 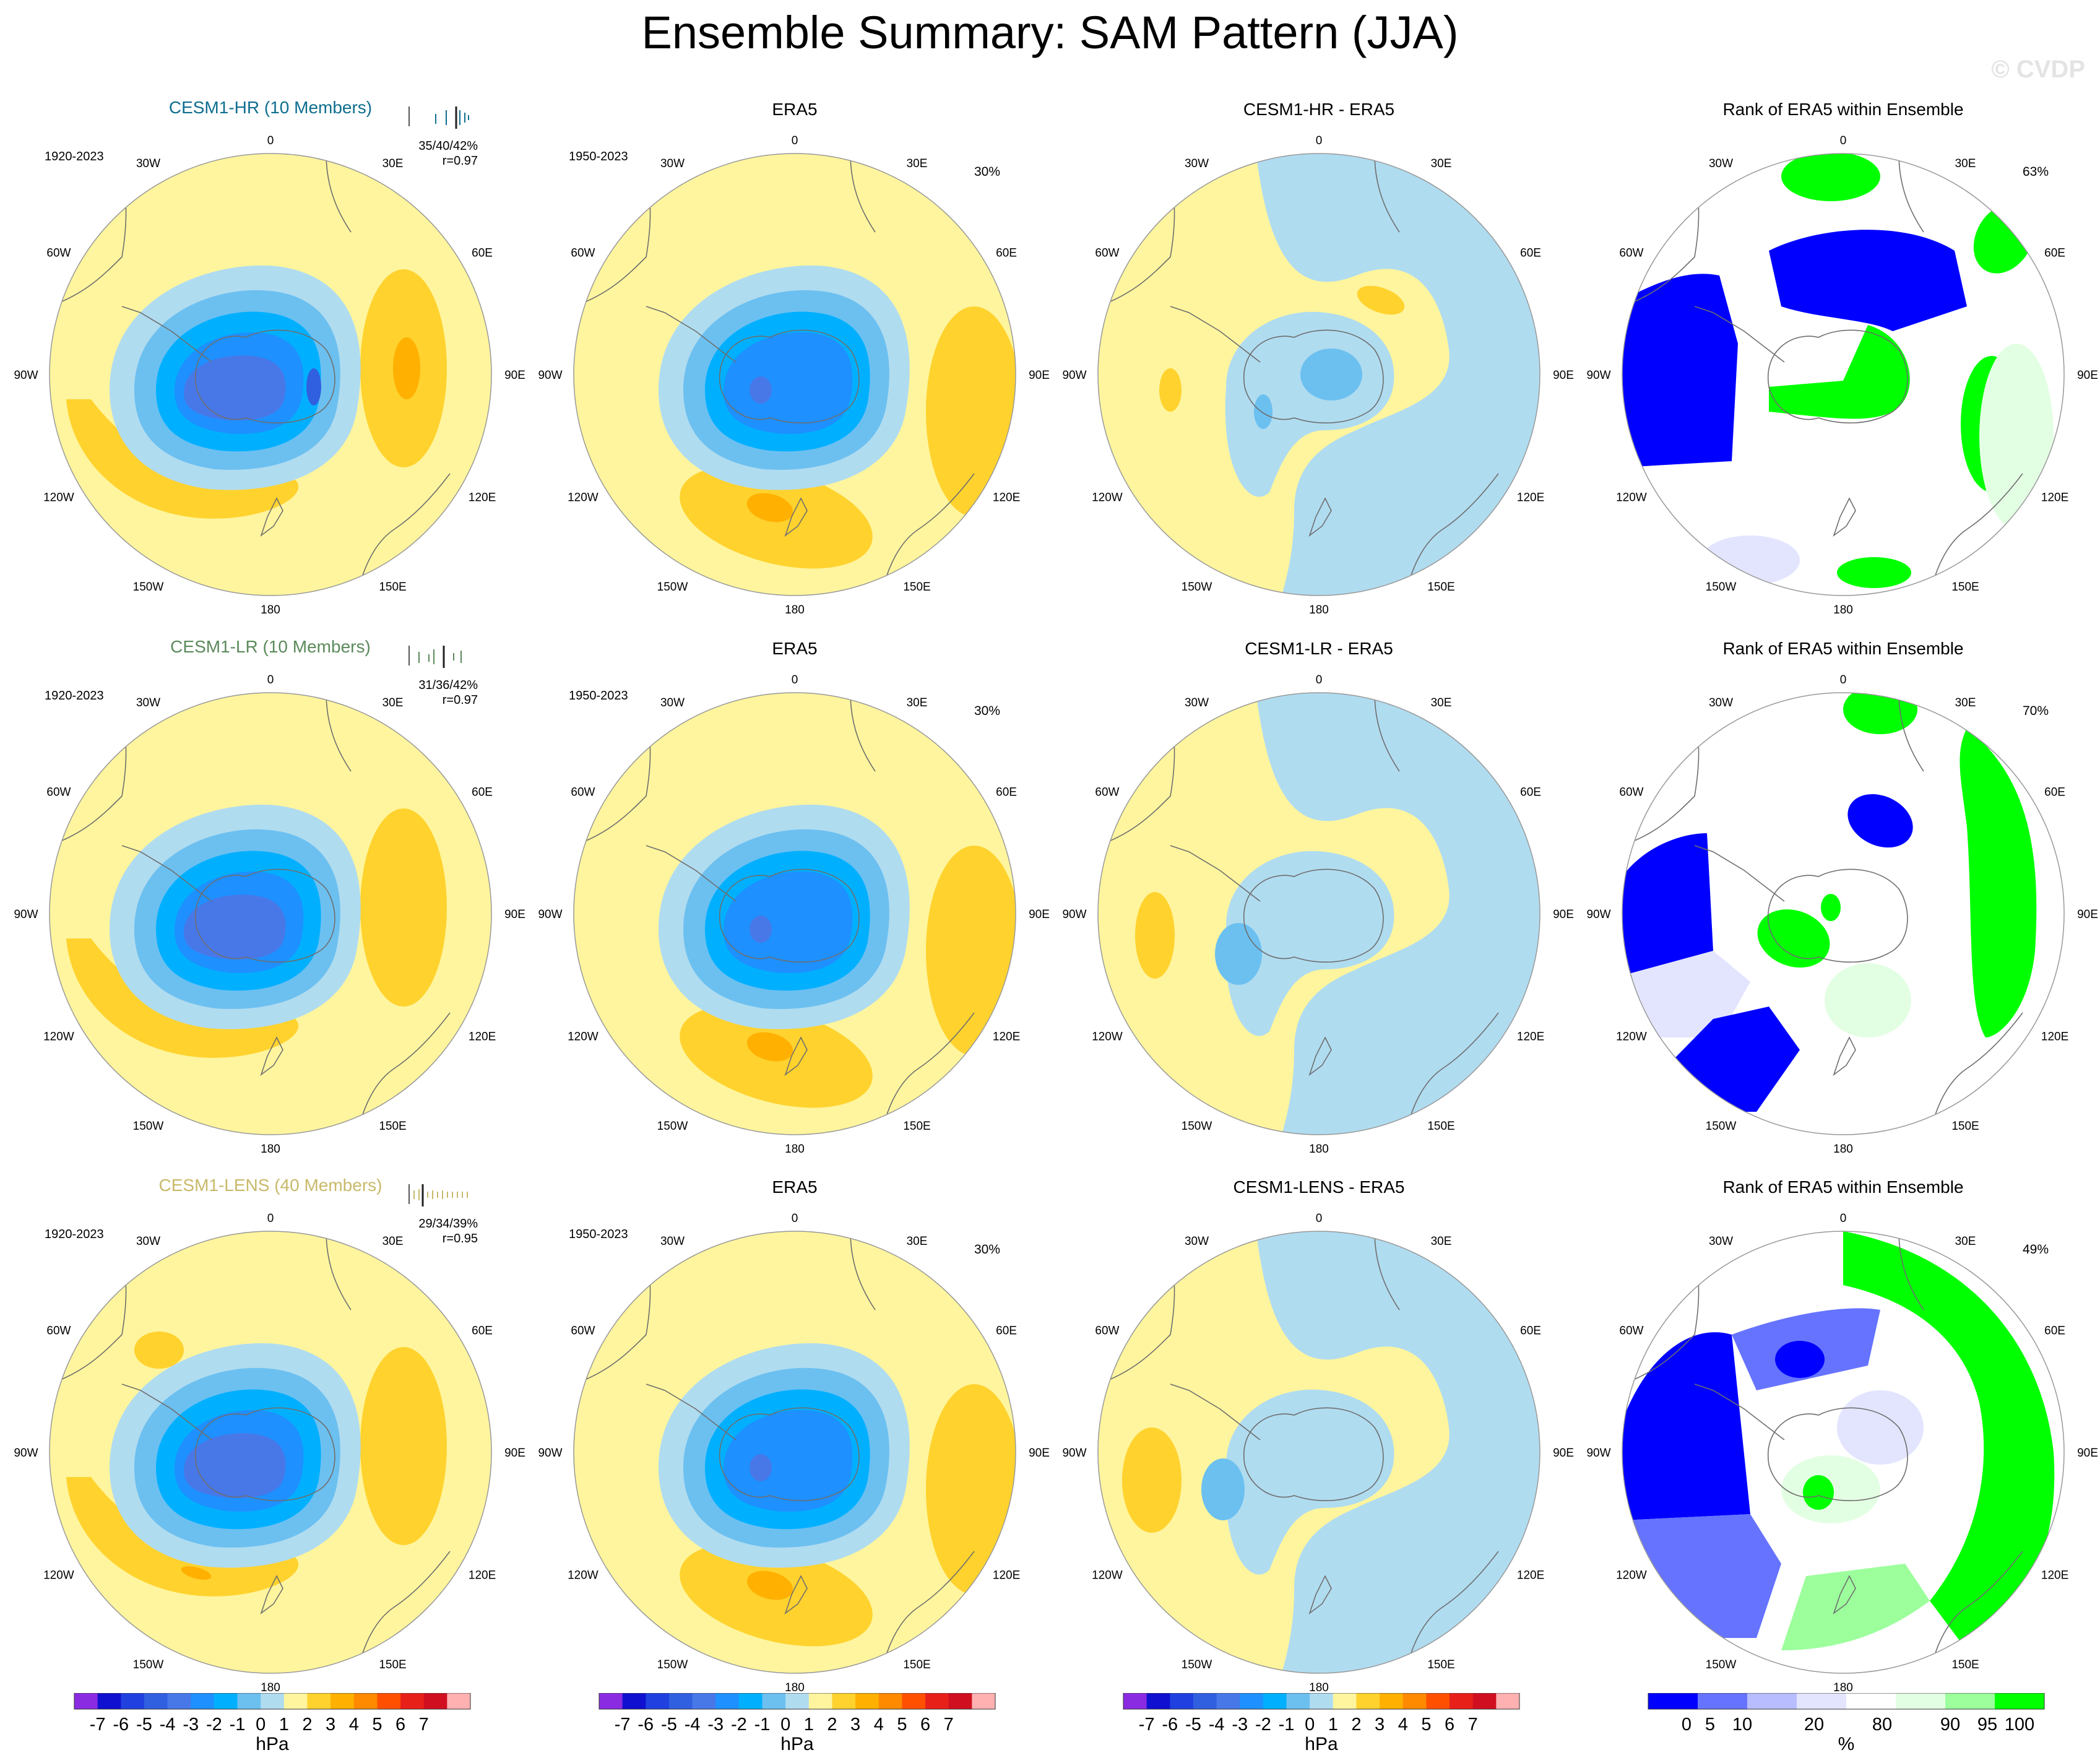 What do you see at coordinates (795, 1187) in the screenshot?
I see `obs-title-row-3: ERA5` at bounding box center [795, 1187].